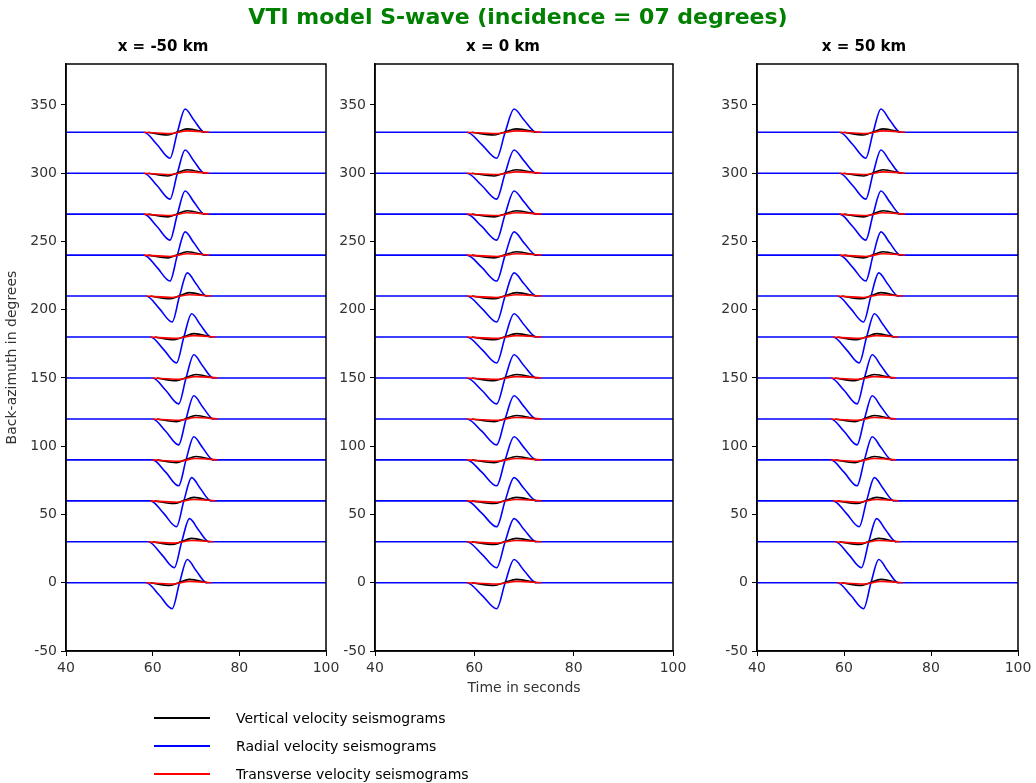 Image resolution: width=1036 pixels, height=783 pixels. I want to click on x-axis-title: Time in seconds, so click(523, 687).